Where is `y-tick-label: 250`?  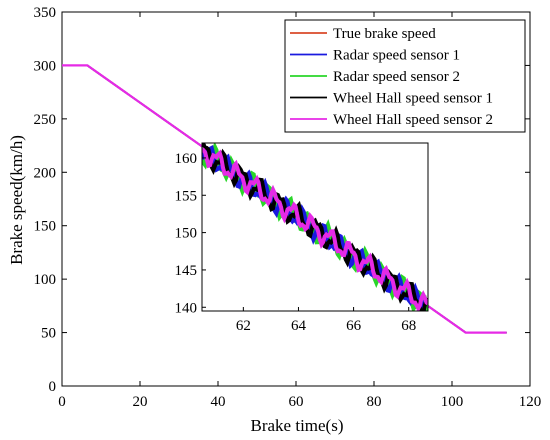 y-tick-label: 250 is located at coordinates (45, 120).